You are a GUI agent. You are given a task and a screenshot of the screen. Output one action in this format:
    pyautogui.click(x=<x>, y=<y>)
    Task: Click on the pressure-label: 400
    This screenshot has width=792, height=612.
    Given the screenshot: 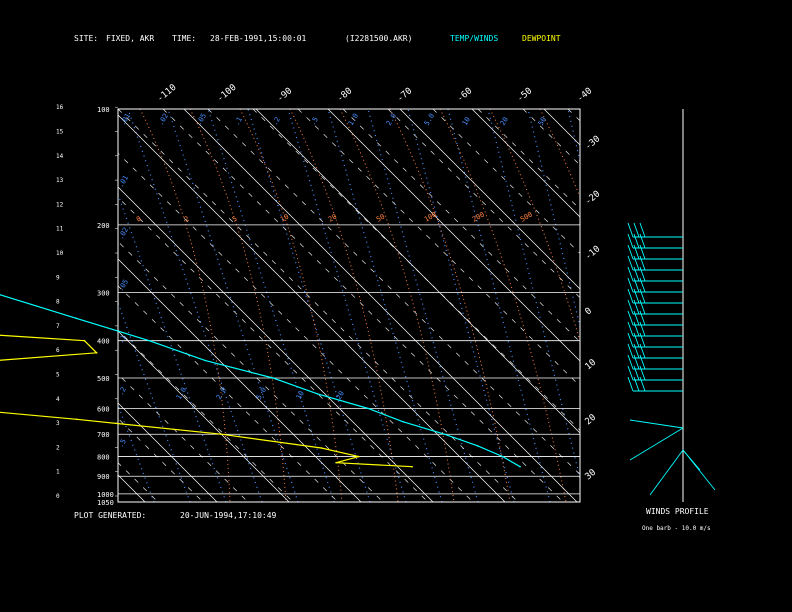 What is the action you would take?
    pyautogui.click(x=103, y=342)
    